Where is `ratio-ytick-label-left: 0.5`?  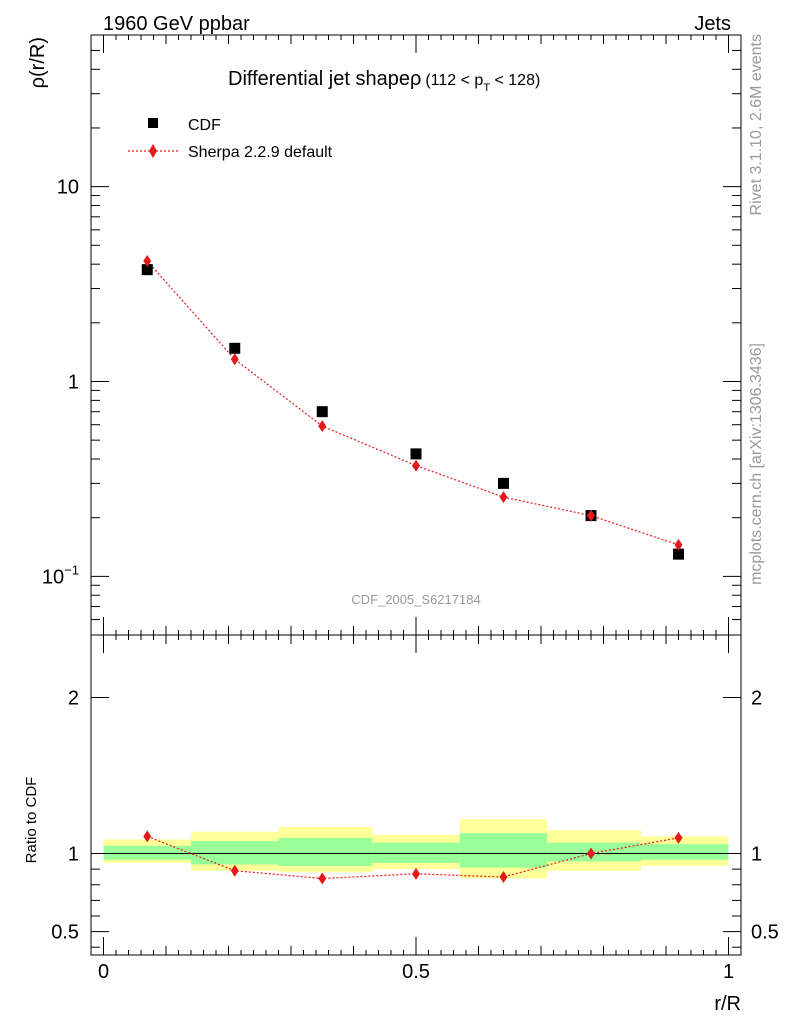
ratio-ytick-label-left: 0.5 is located at coordinates (65, 933).